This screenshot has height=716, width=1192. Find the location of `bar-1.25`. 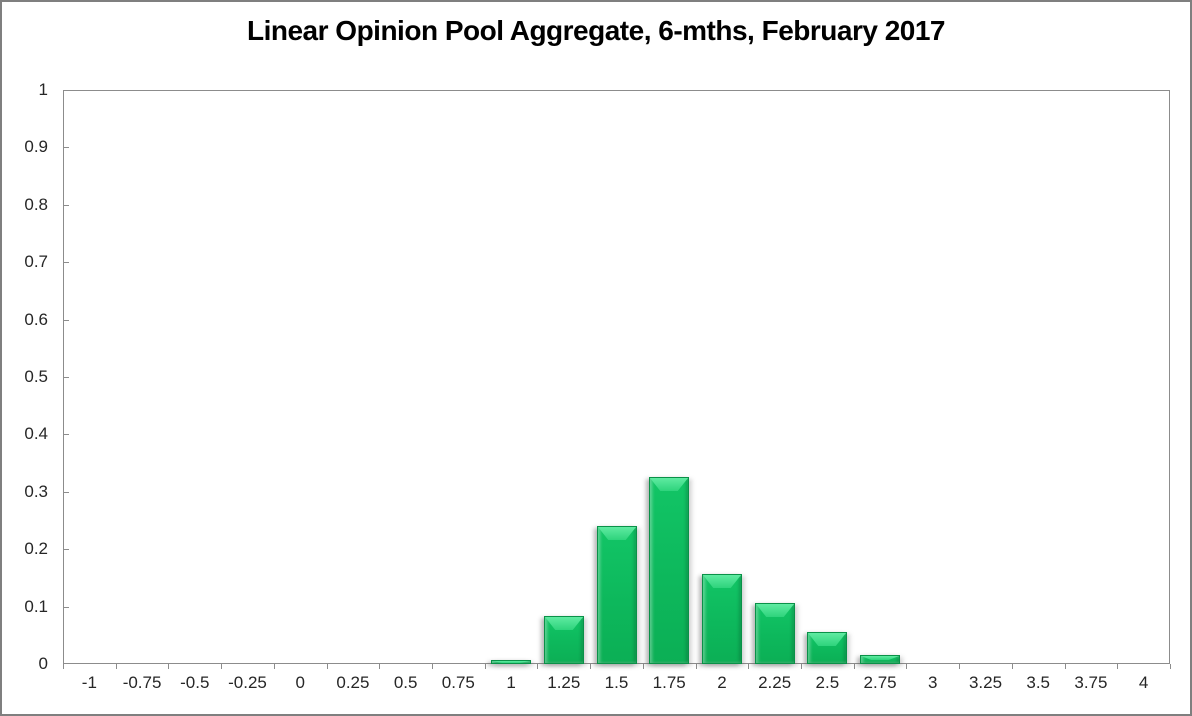

bar-1.25 is located at coordinates (564, 640).